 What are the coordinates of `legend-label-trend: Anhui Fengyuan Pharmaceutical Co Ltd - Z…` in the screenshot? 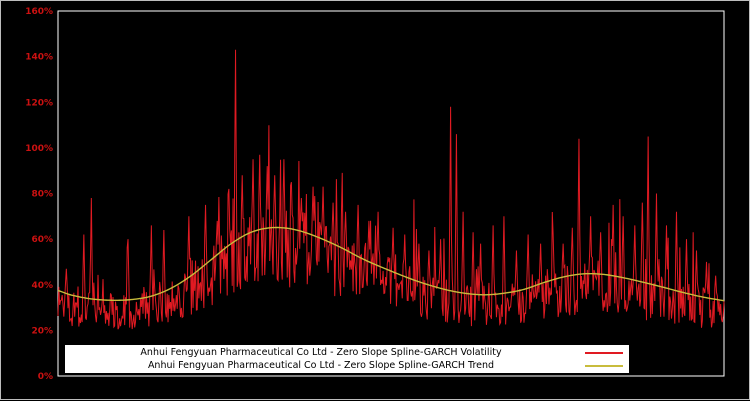 It's located at (321, 365).